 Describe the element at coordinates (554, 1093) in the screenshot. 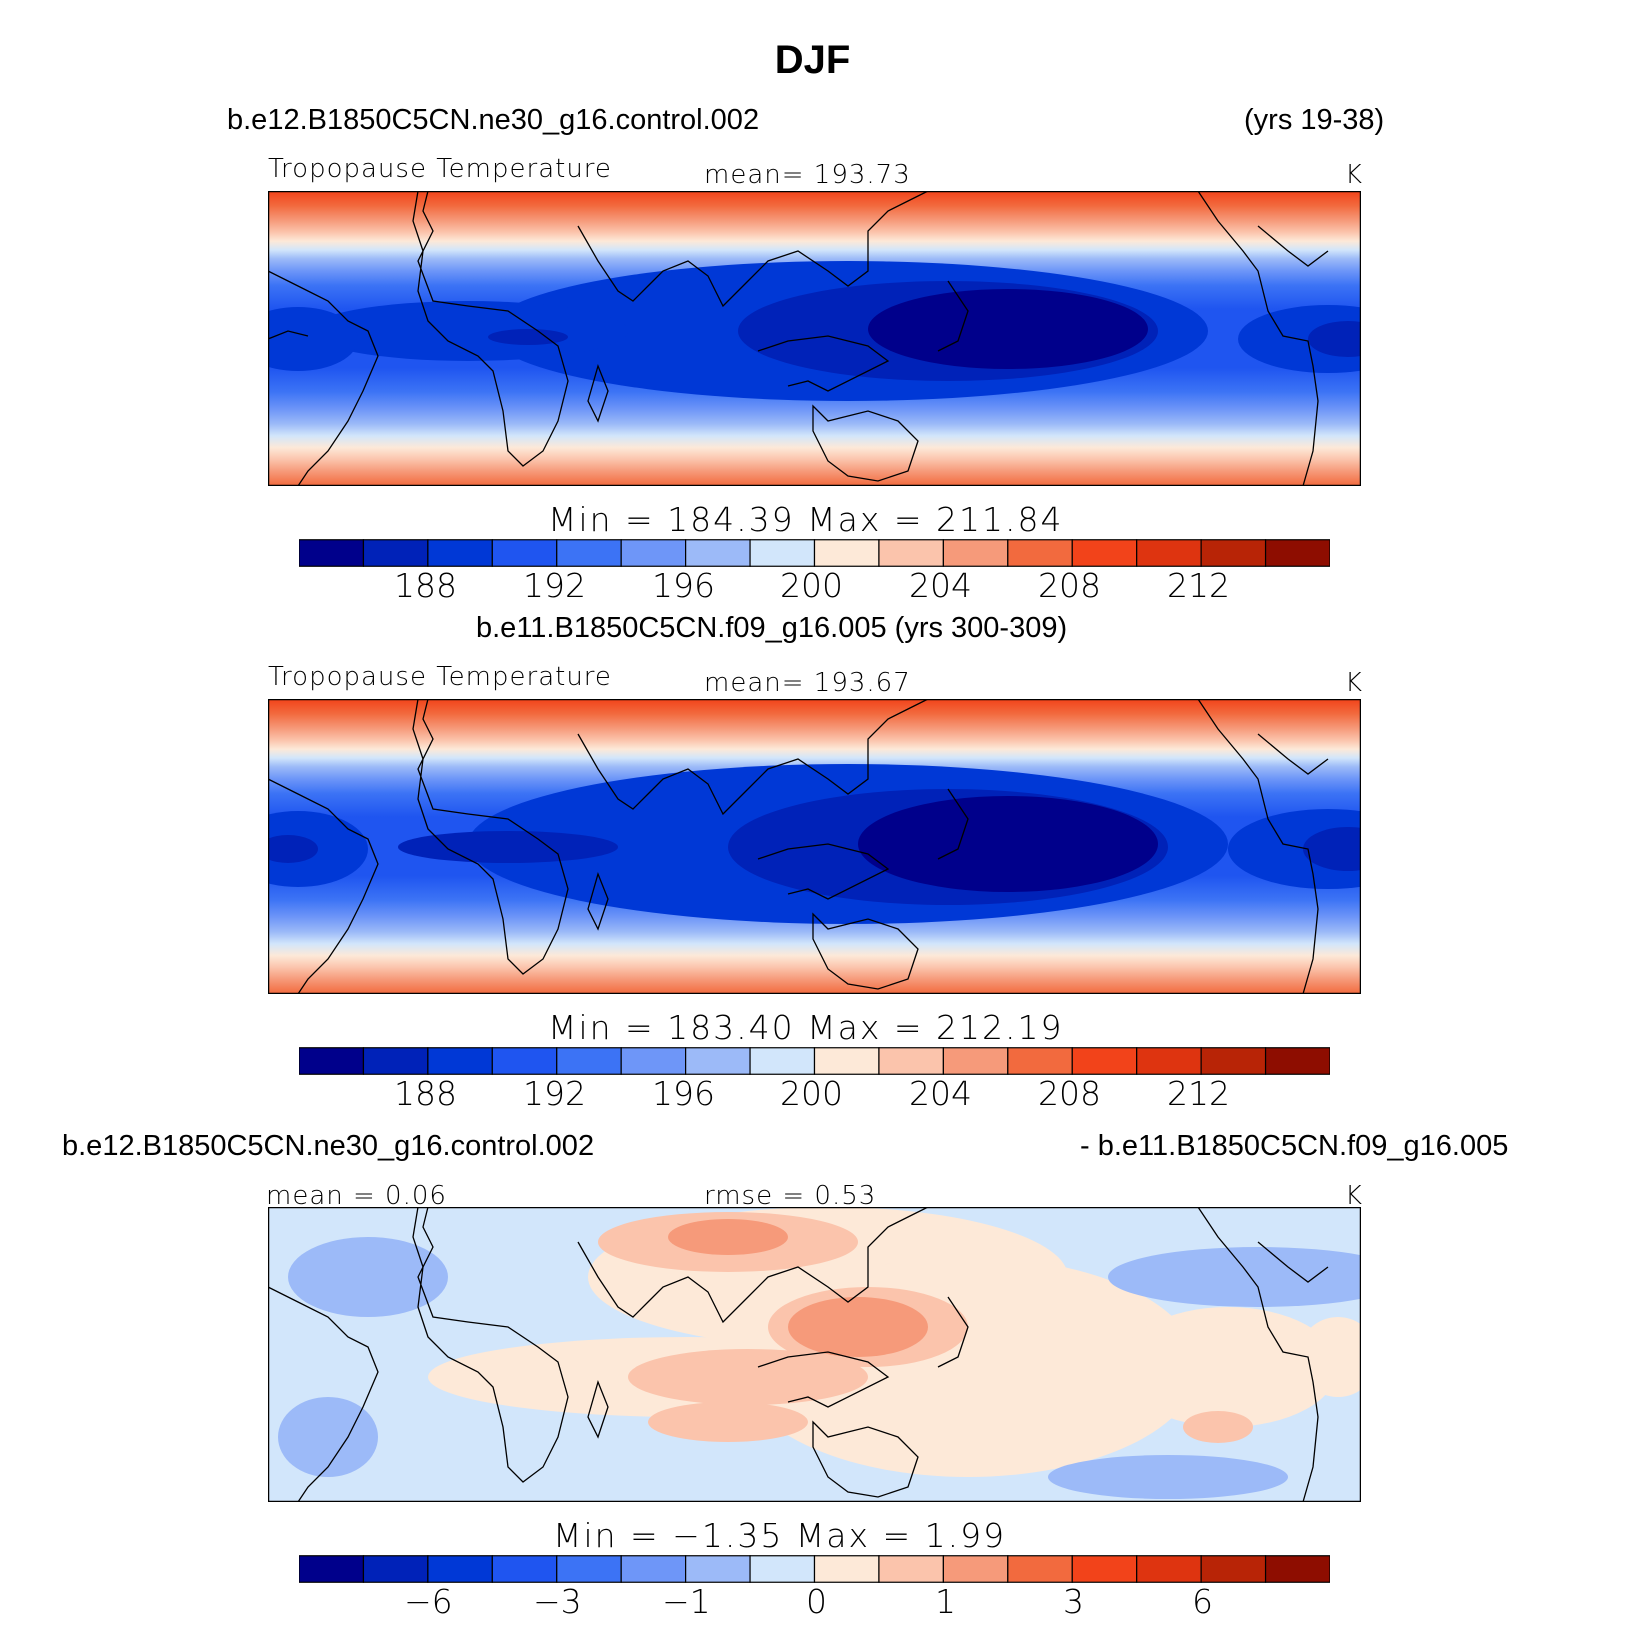

I see `middle-tick-label: 192` at that location.